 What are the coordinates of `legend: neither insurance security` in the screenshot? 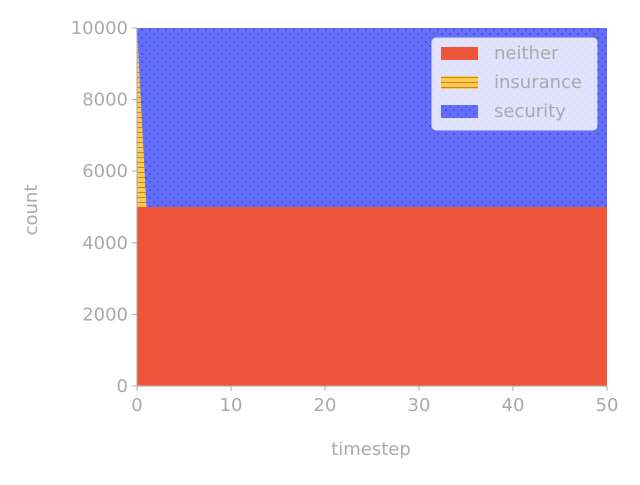 It's located at (514, 84).